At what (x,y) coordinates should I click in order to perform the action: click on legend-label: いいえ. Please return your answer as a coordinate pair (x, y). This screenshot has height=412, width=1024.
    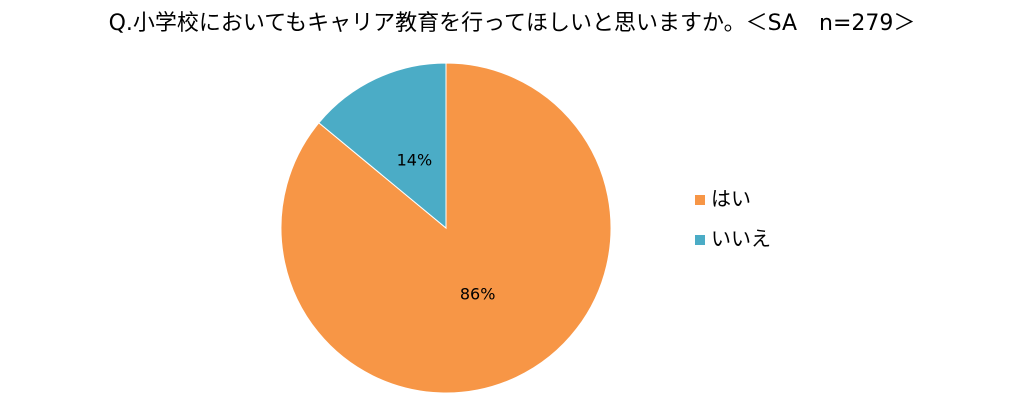
    Looking at the image, I should click on (741, 239).